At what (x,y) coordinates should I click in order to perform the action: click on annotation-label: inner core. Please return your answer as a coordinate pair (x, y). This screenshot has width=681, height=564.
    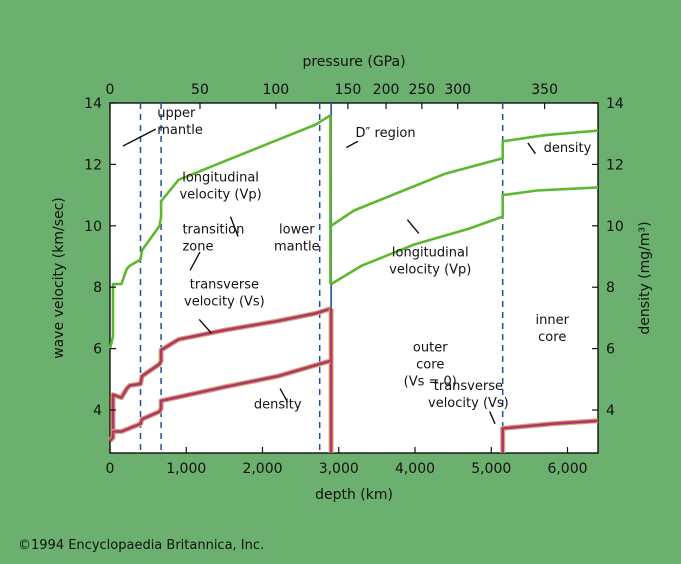
    Looking at the image, I should click on (553, 329).